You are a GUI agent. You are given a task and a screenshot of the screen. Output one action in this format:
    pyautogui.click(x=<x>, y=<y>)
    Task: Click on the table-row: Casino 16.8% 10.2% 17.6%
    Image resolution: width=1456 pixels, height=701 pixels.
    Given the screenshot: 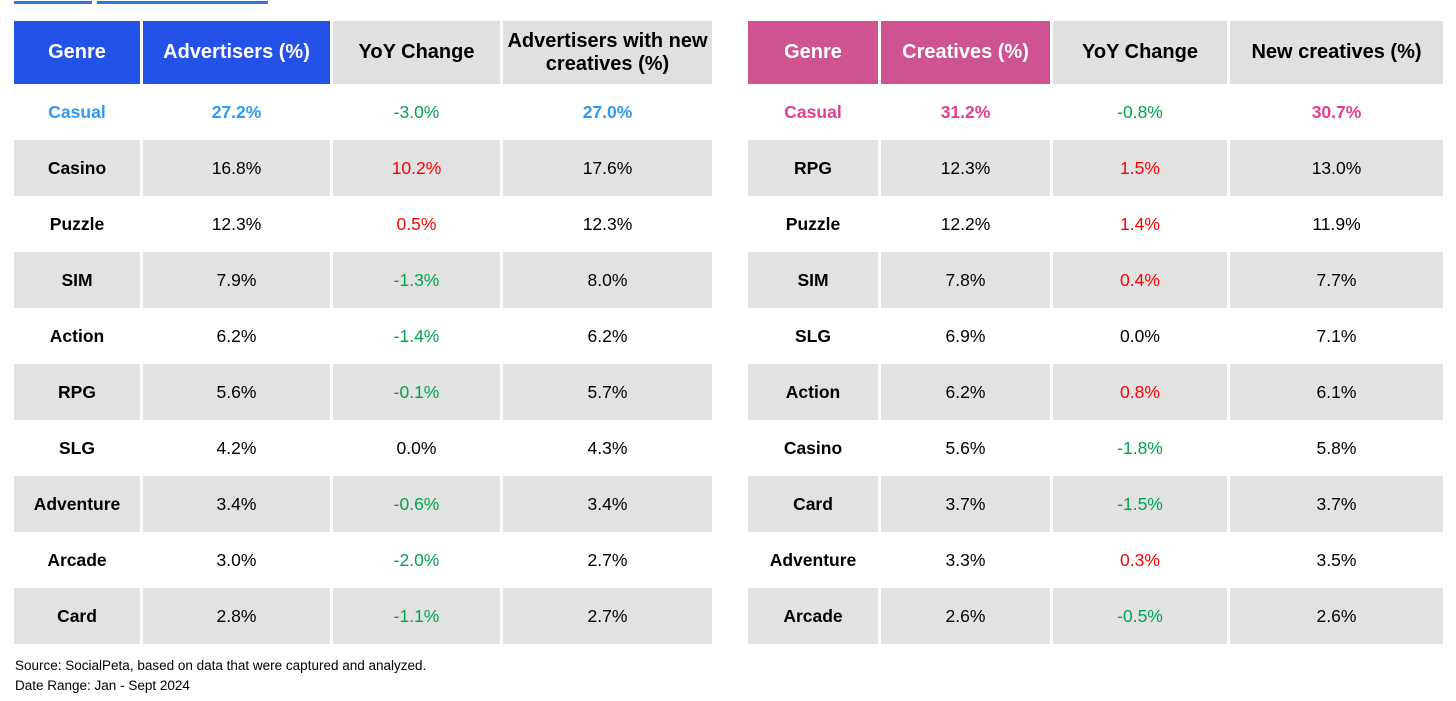 What is the action you would take?
    pyautogui.click(x=363, y=168)
    